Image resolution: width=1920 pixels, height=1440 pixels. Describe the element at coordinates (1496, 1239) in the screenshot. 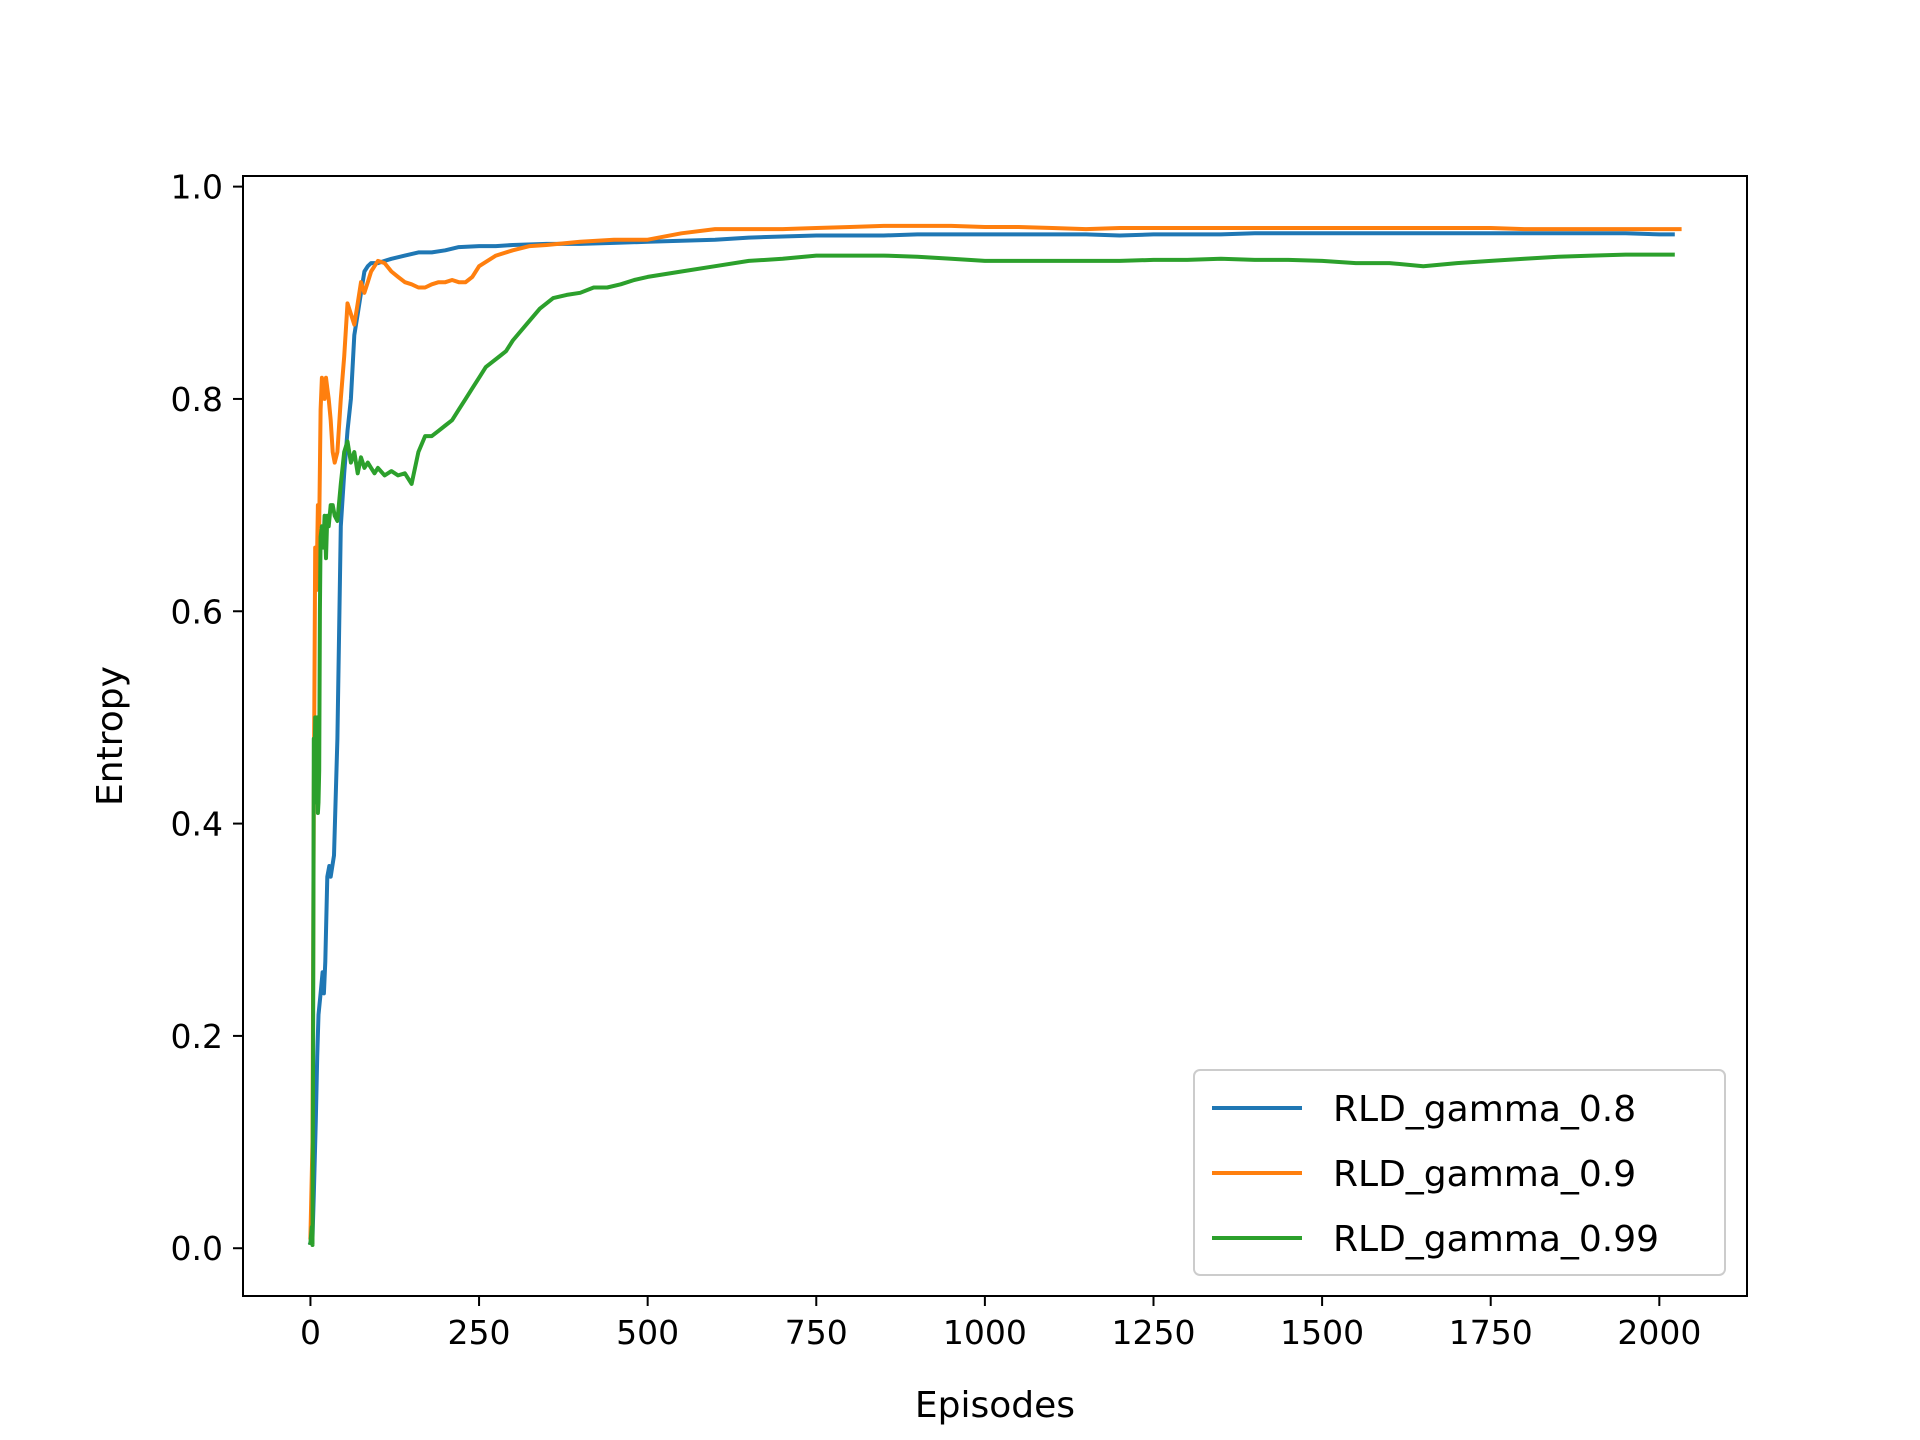

I see `legend-label: RLD_gamma_0.99` at that location.